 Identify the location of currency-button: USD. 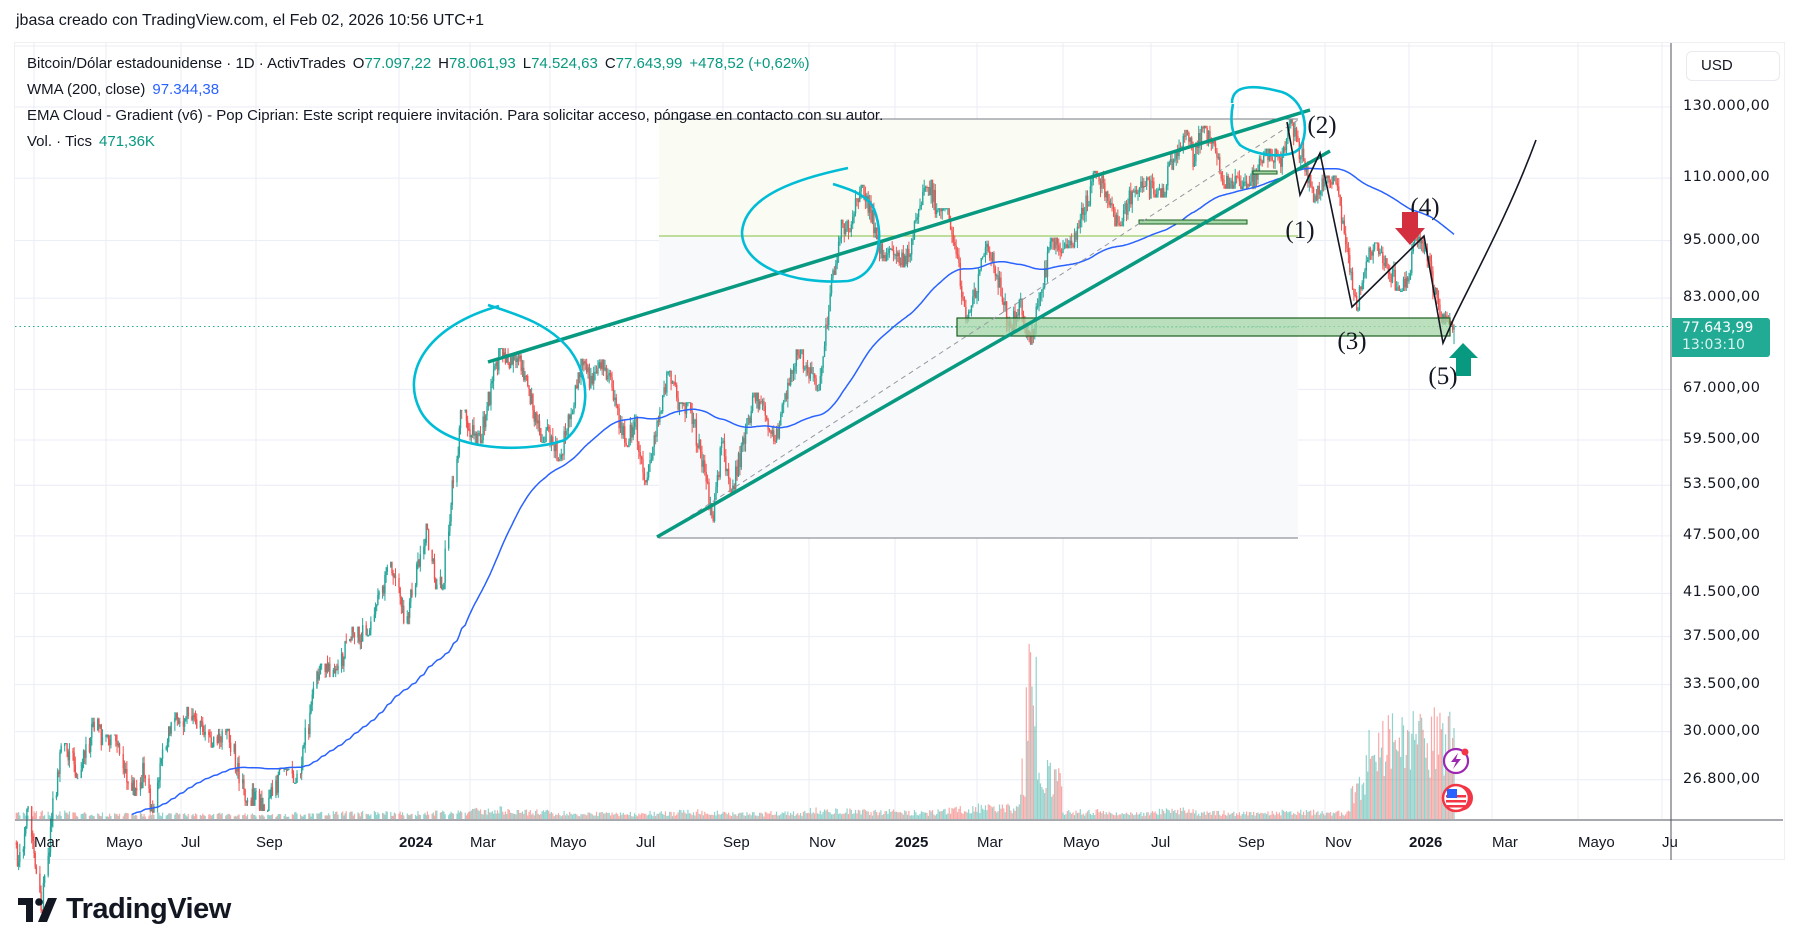
(1733, 66).